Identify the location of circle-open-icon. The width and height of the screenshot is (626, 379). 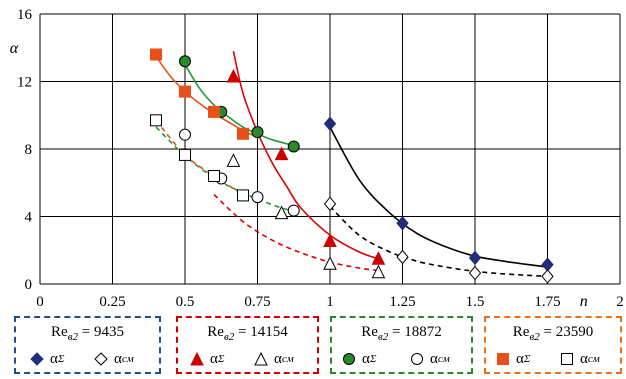
(417, 359).